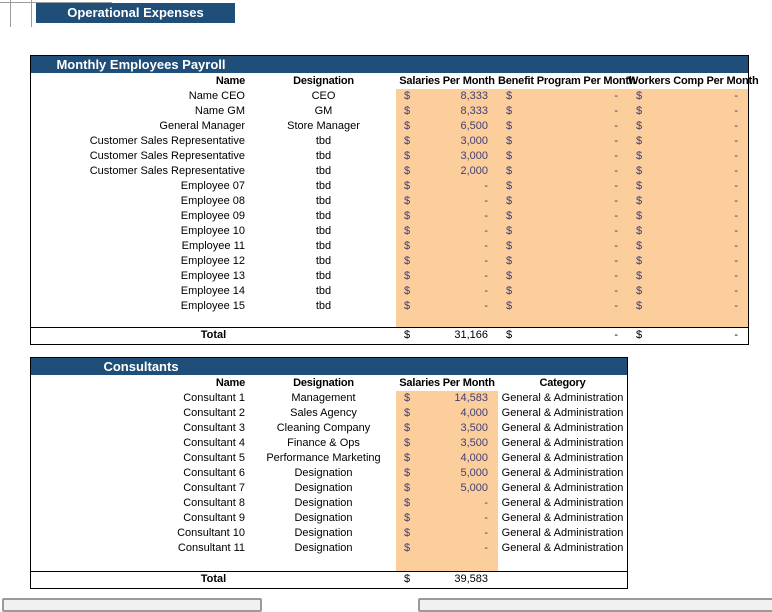 The image size is (772, 612). Describe the element at coordinates (216, 96) in the screenshot. I see `payroll-cell-name: Name CEO` at that location.